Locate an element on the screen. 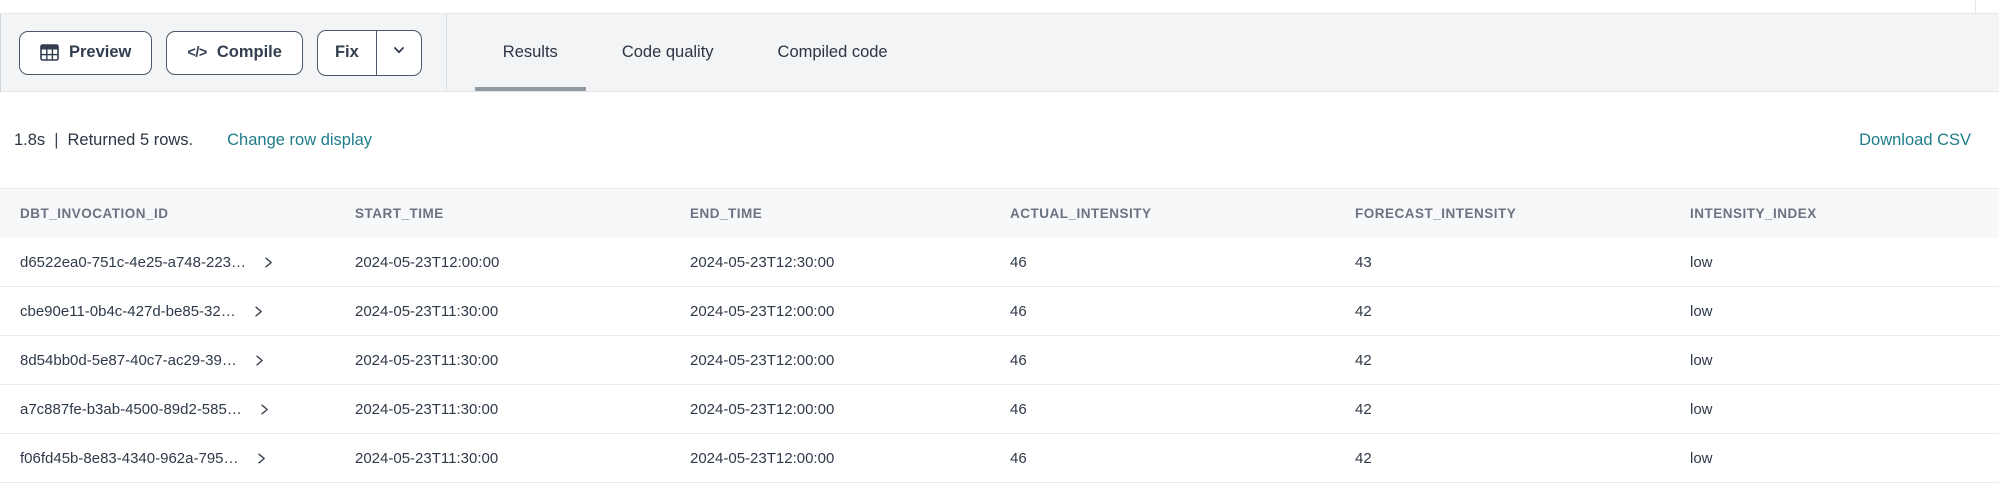 The width and height of the screenshot is (1999, 492). column-header-intensity-index: INTENSITY_INDEX is located at coordinates (1753, 213).